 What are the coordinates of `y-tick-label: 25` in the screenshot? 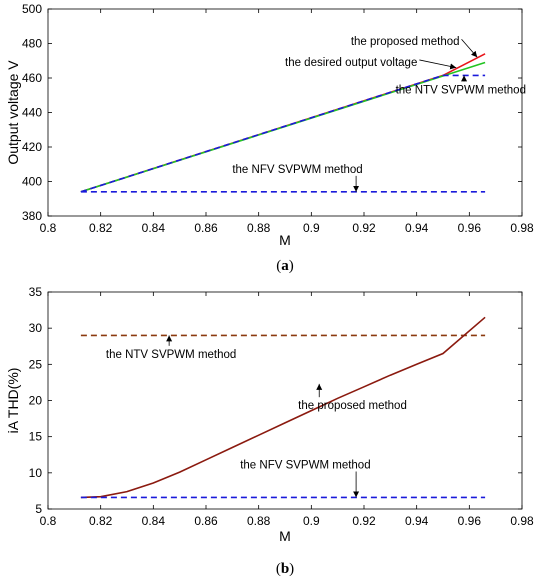 It's located at (36, 364).